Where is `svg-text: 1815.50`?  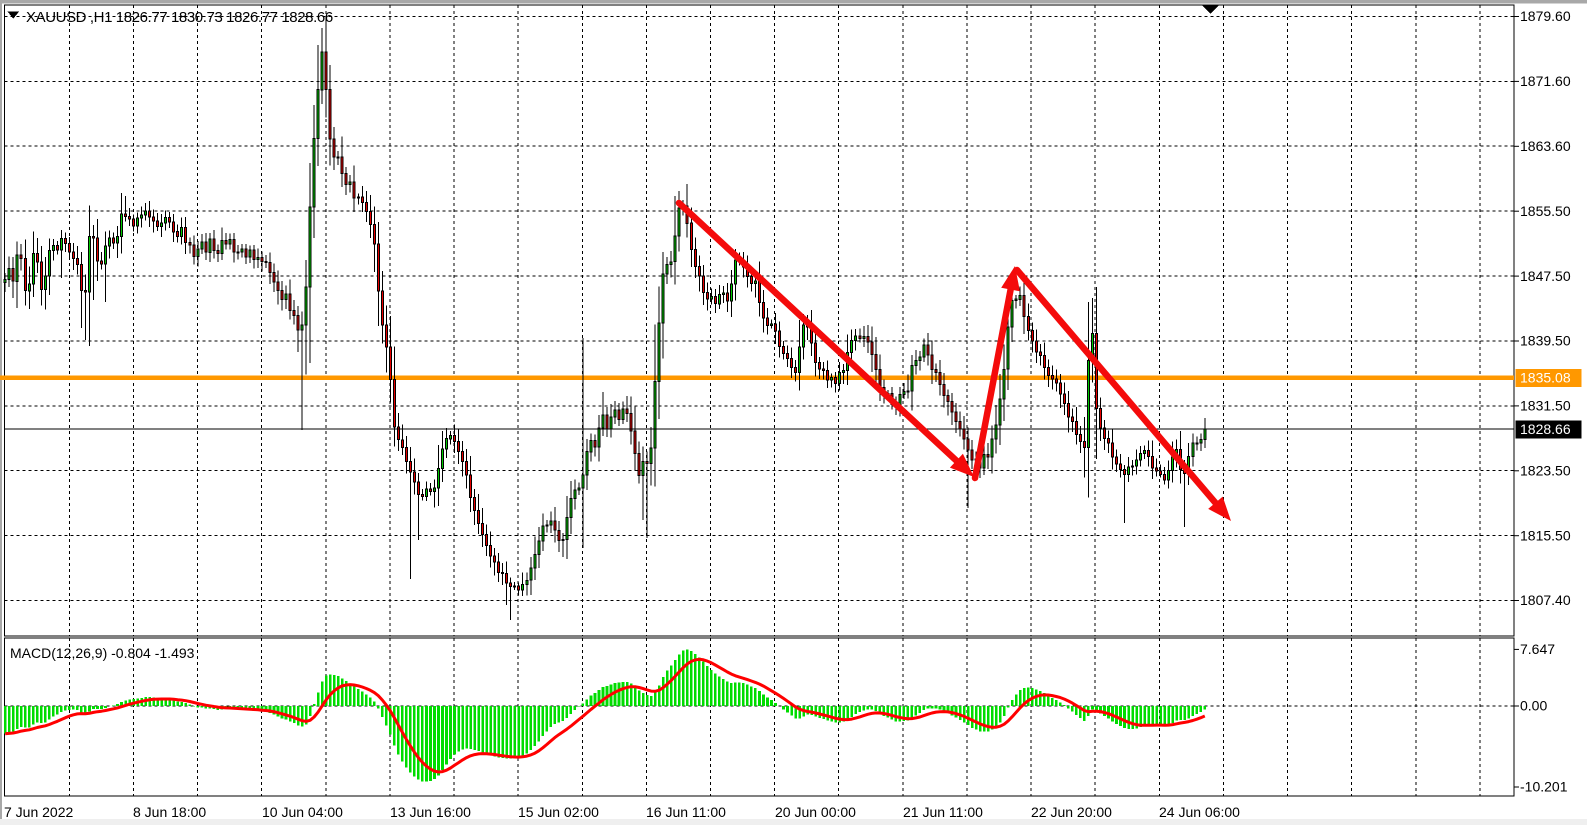 svg-text: 1815.50 is located at coordinates (1545, 535).